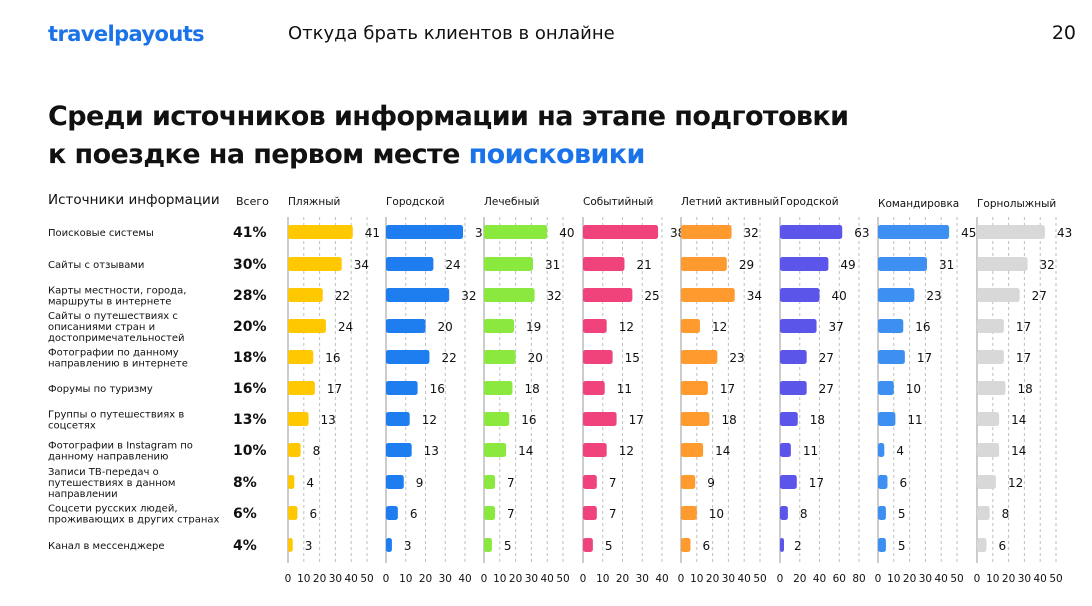 This screenshot has height=606, width=1092. I want to click on category-label: Сайты с отзывами, so click(96, 265).